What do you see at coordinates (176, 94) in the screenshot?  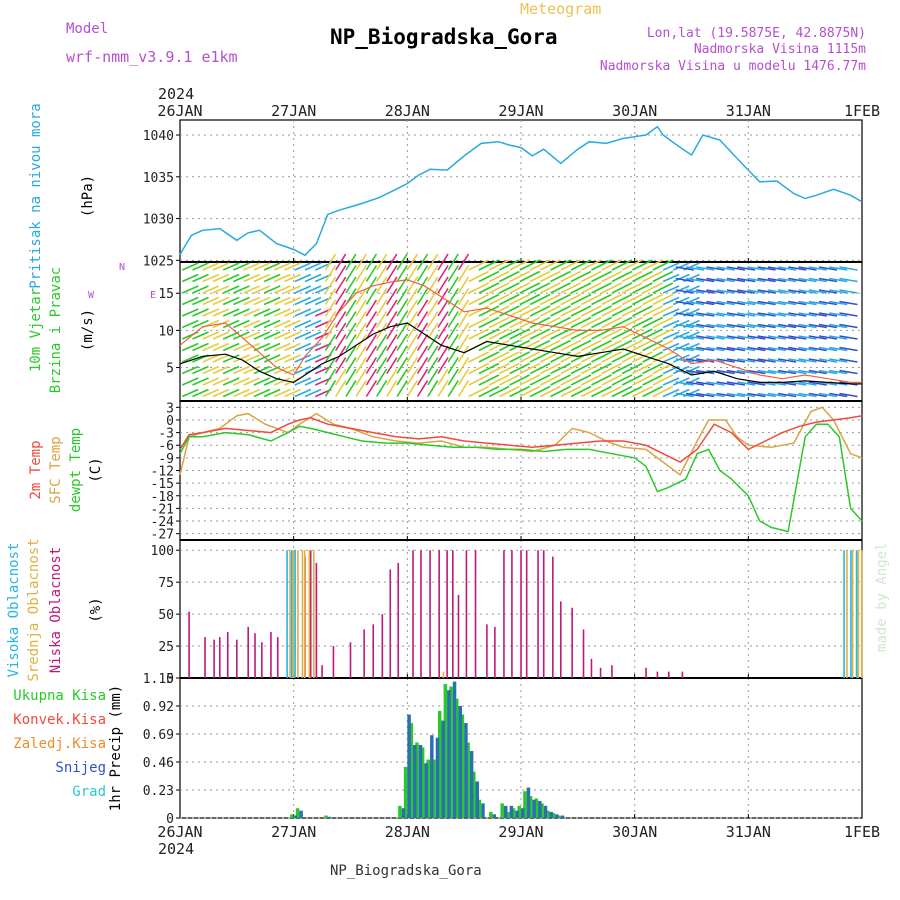 I see `year-label-top: 2024` at bounding box center [176, 94].